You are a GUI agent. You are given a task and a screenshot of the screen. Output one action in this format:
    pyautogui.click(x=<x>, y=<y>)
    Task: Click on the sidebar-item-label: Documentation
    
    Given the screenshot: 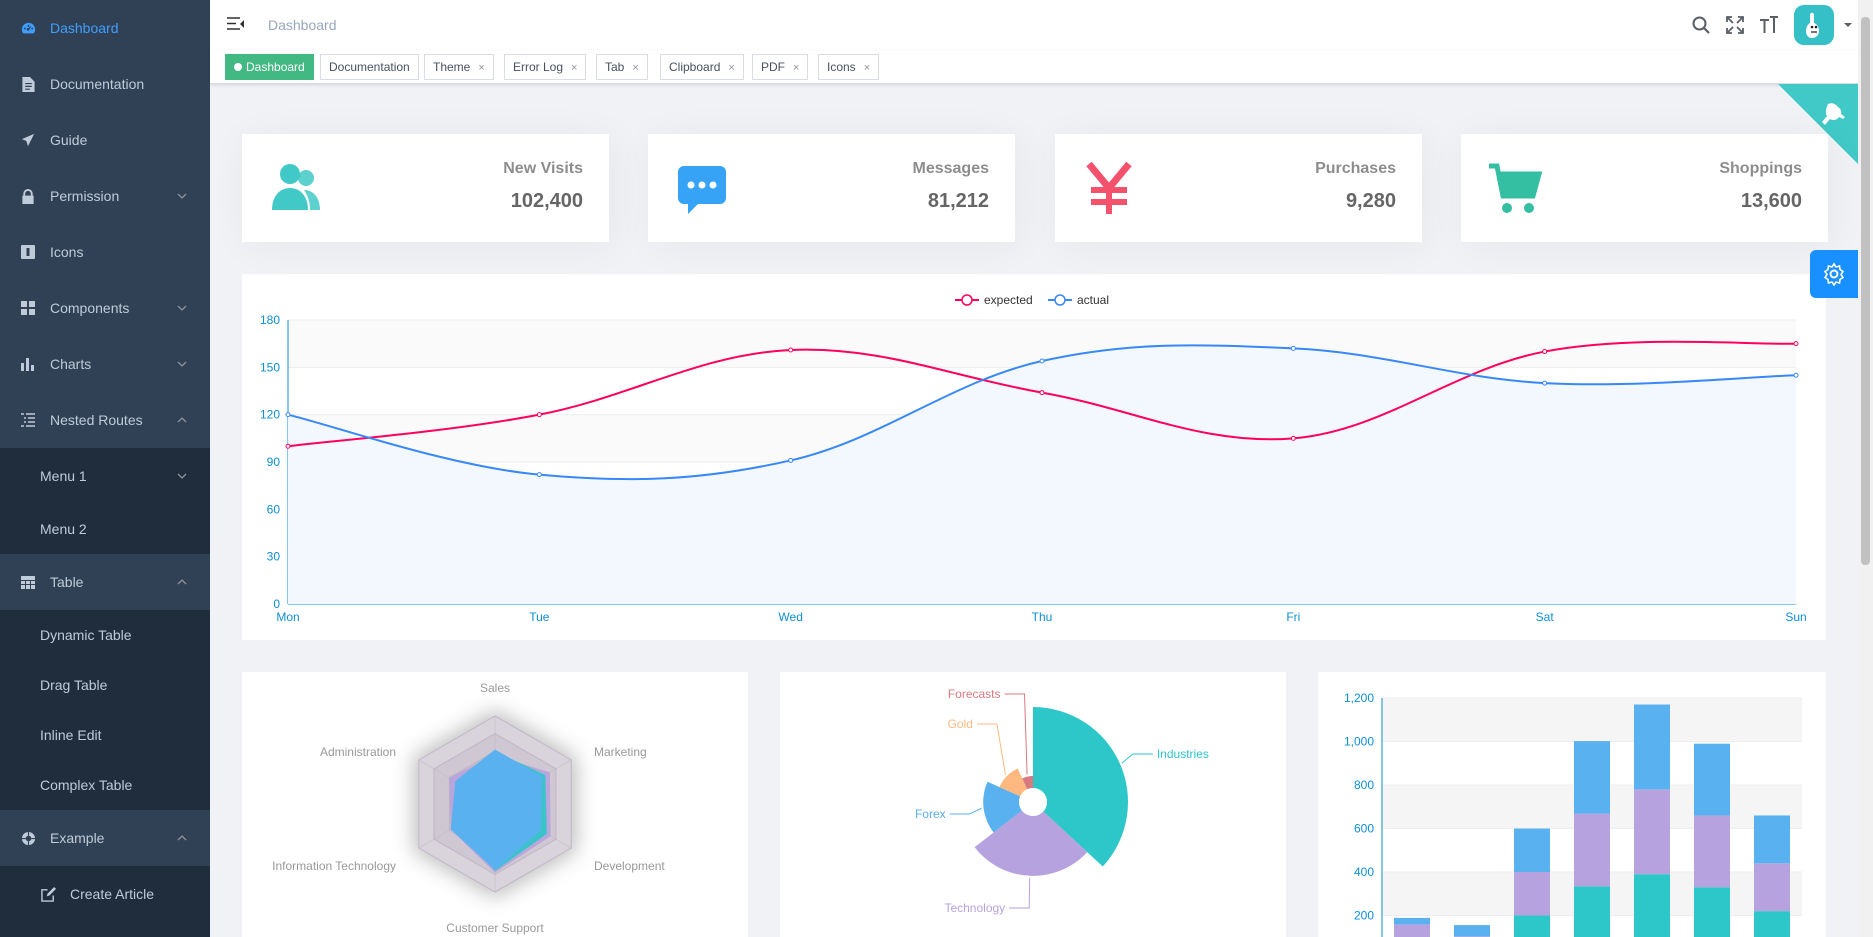 What is the action you would take?
    pyautogui.click(x=97, y=84)
    